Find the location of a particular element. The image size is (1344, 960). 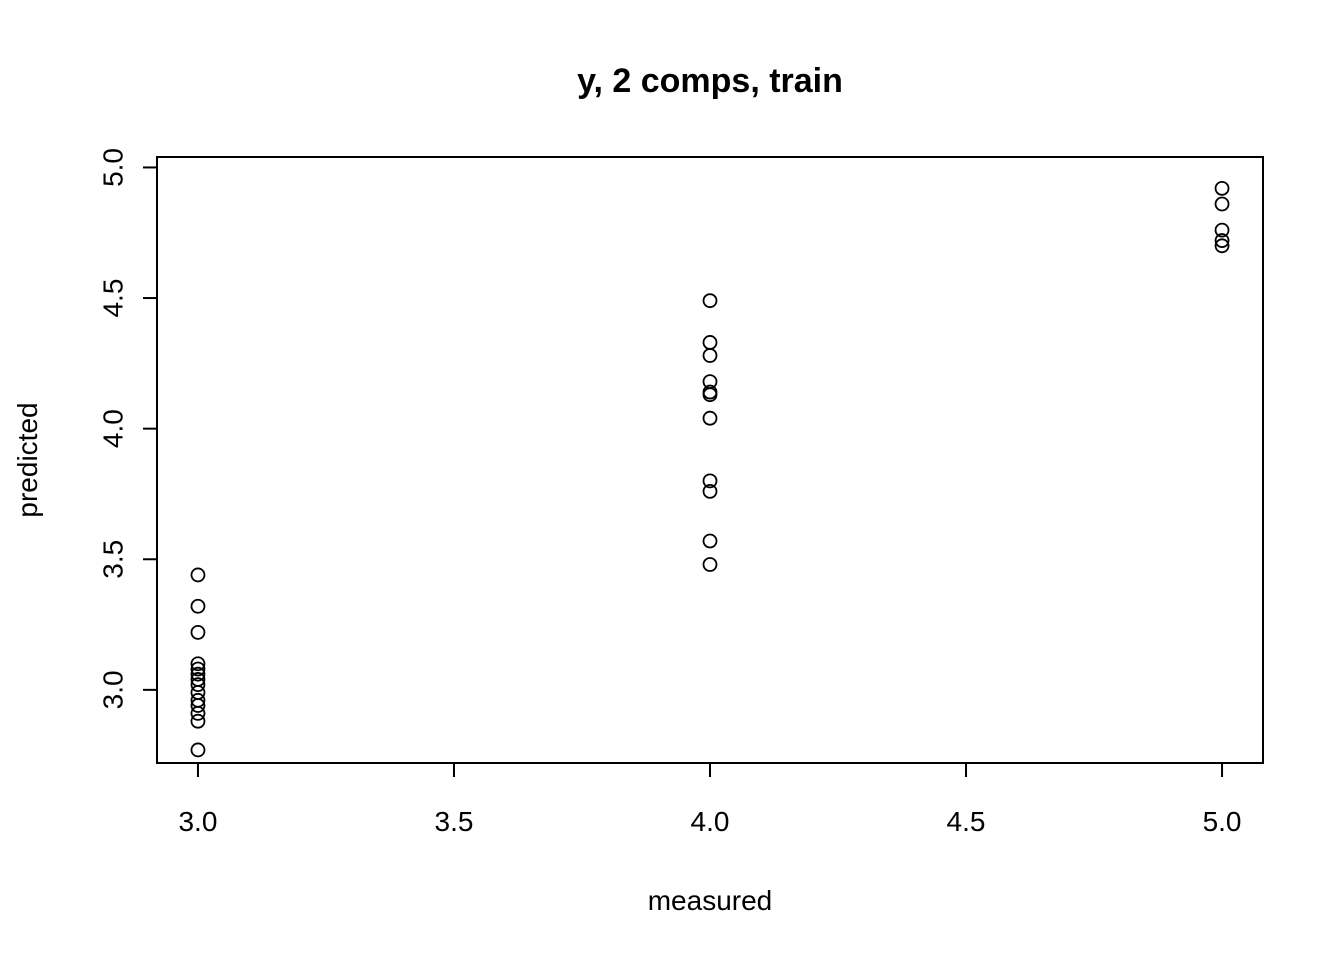

x-tick-label: 4.5 is located at coordinates (966, 821).